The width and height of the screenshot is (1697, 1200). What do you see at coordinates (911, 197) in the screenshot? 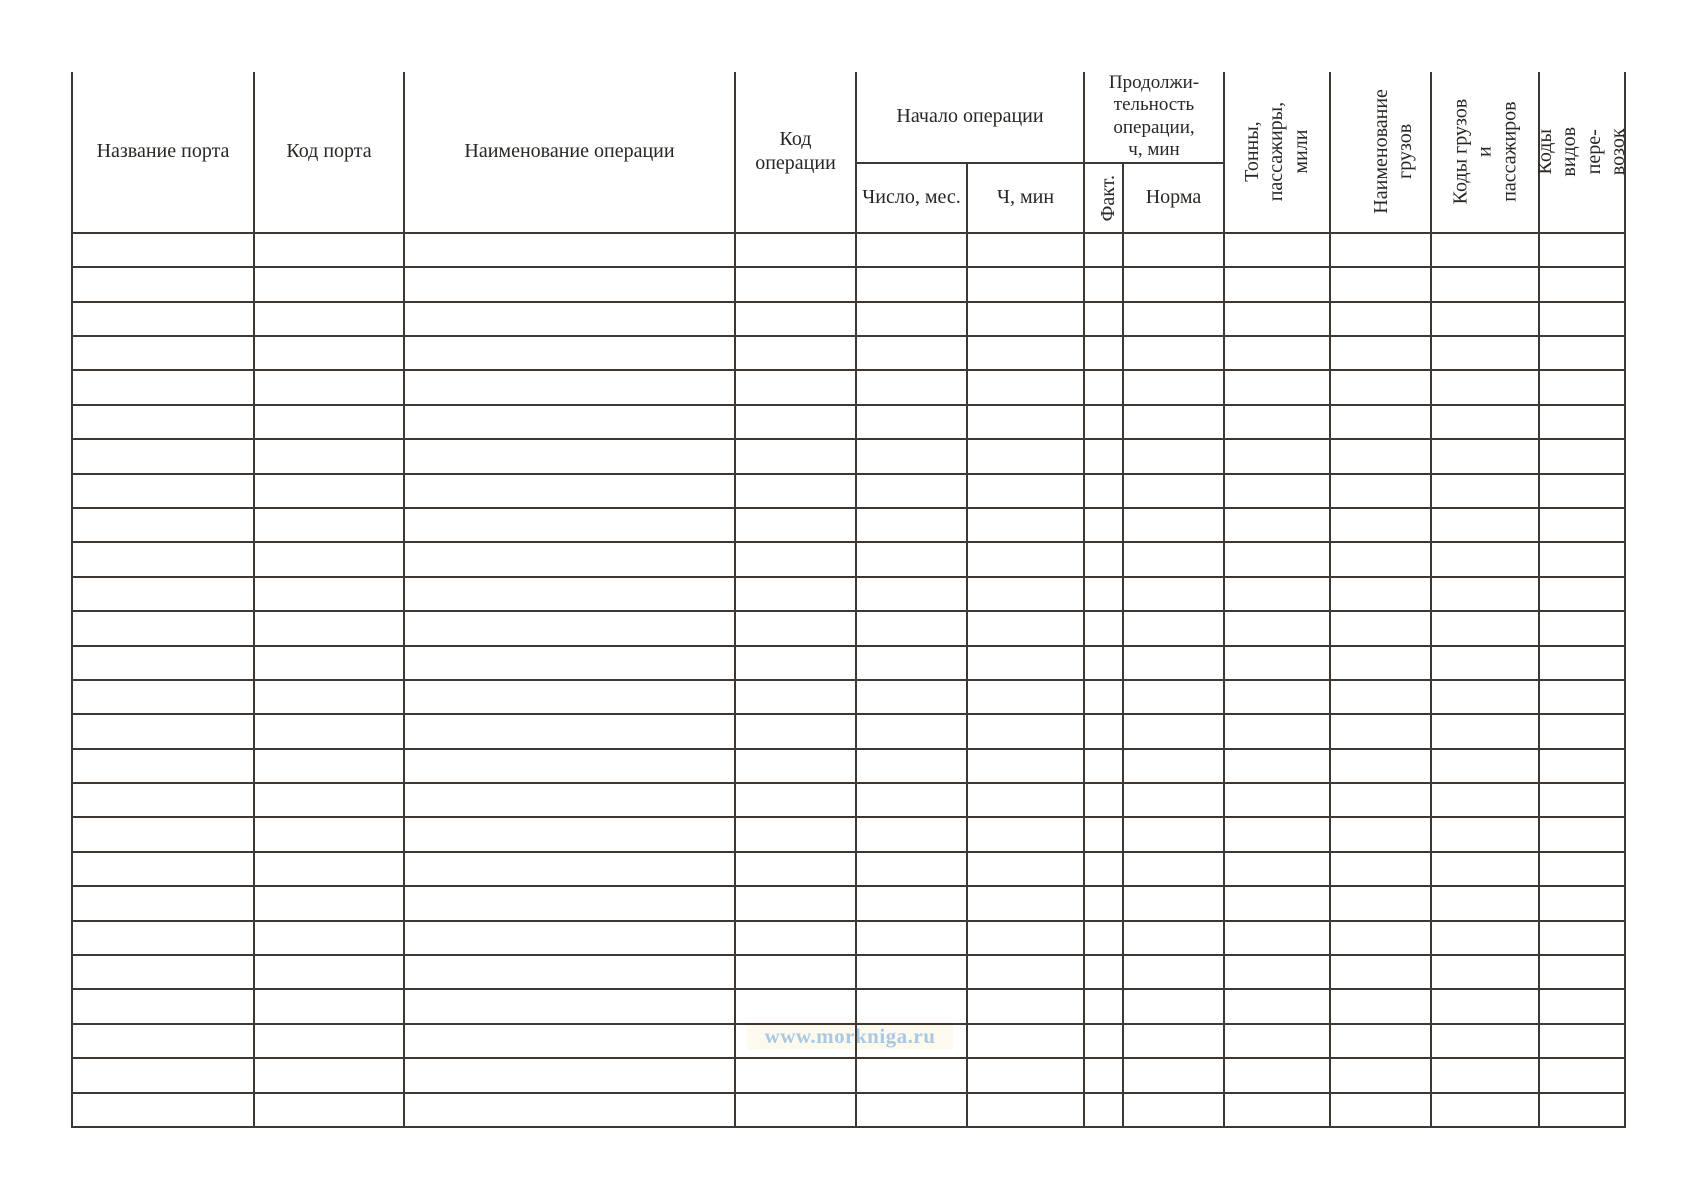
I see `col-header-day-month: Число, мес.` at bounding box center [911, 197].